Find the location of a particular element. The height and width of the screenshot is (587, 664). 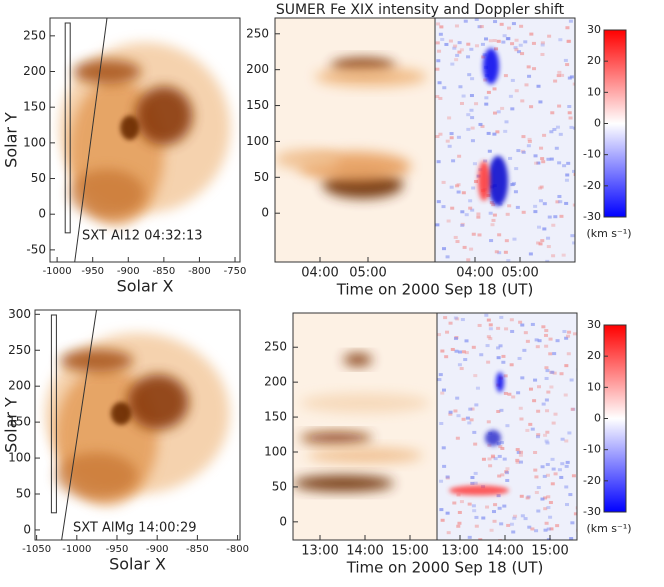

y-tick-label: 150 is located at coordinates (19, 422).